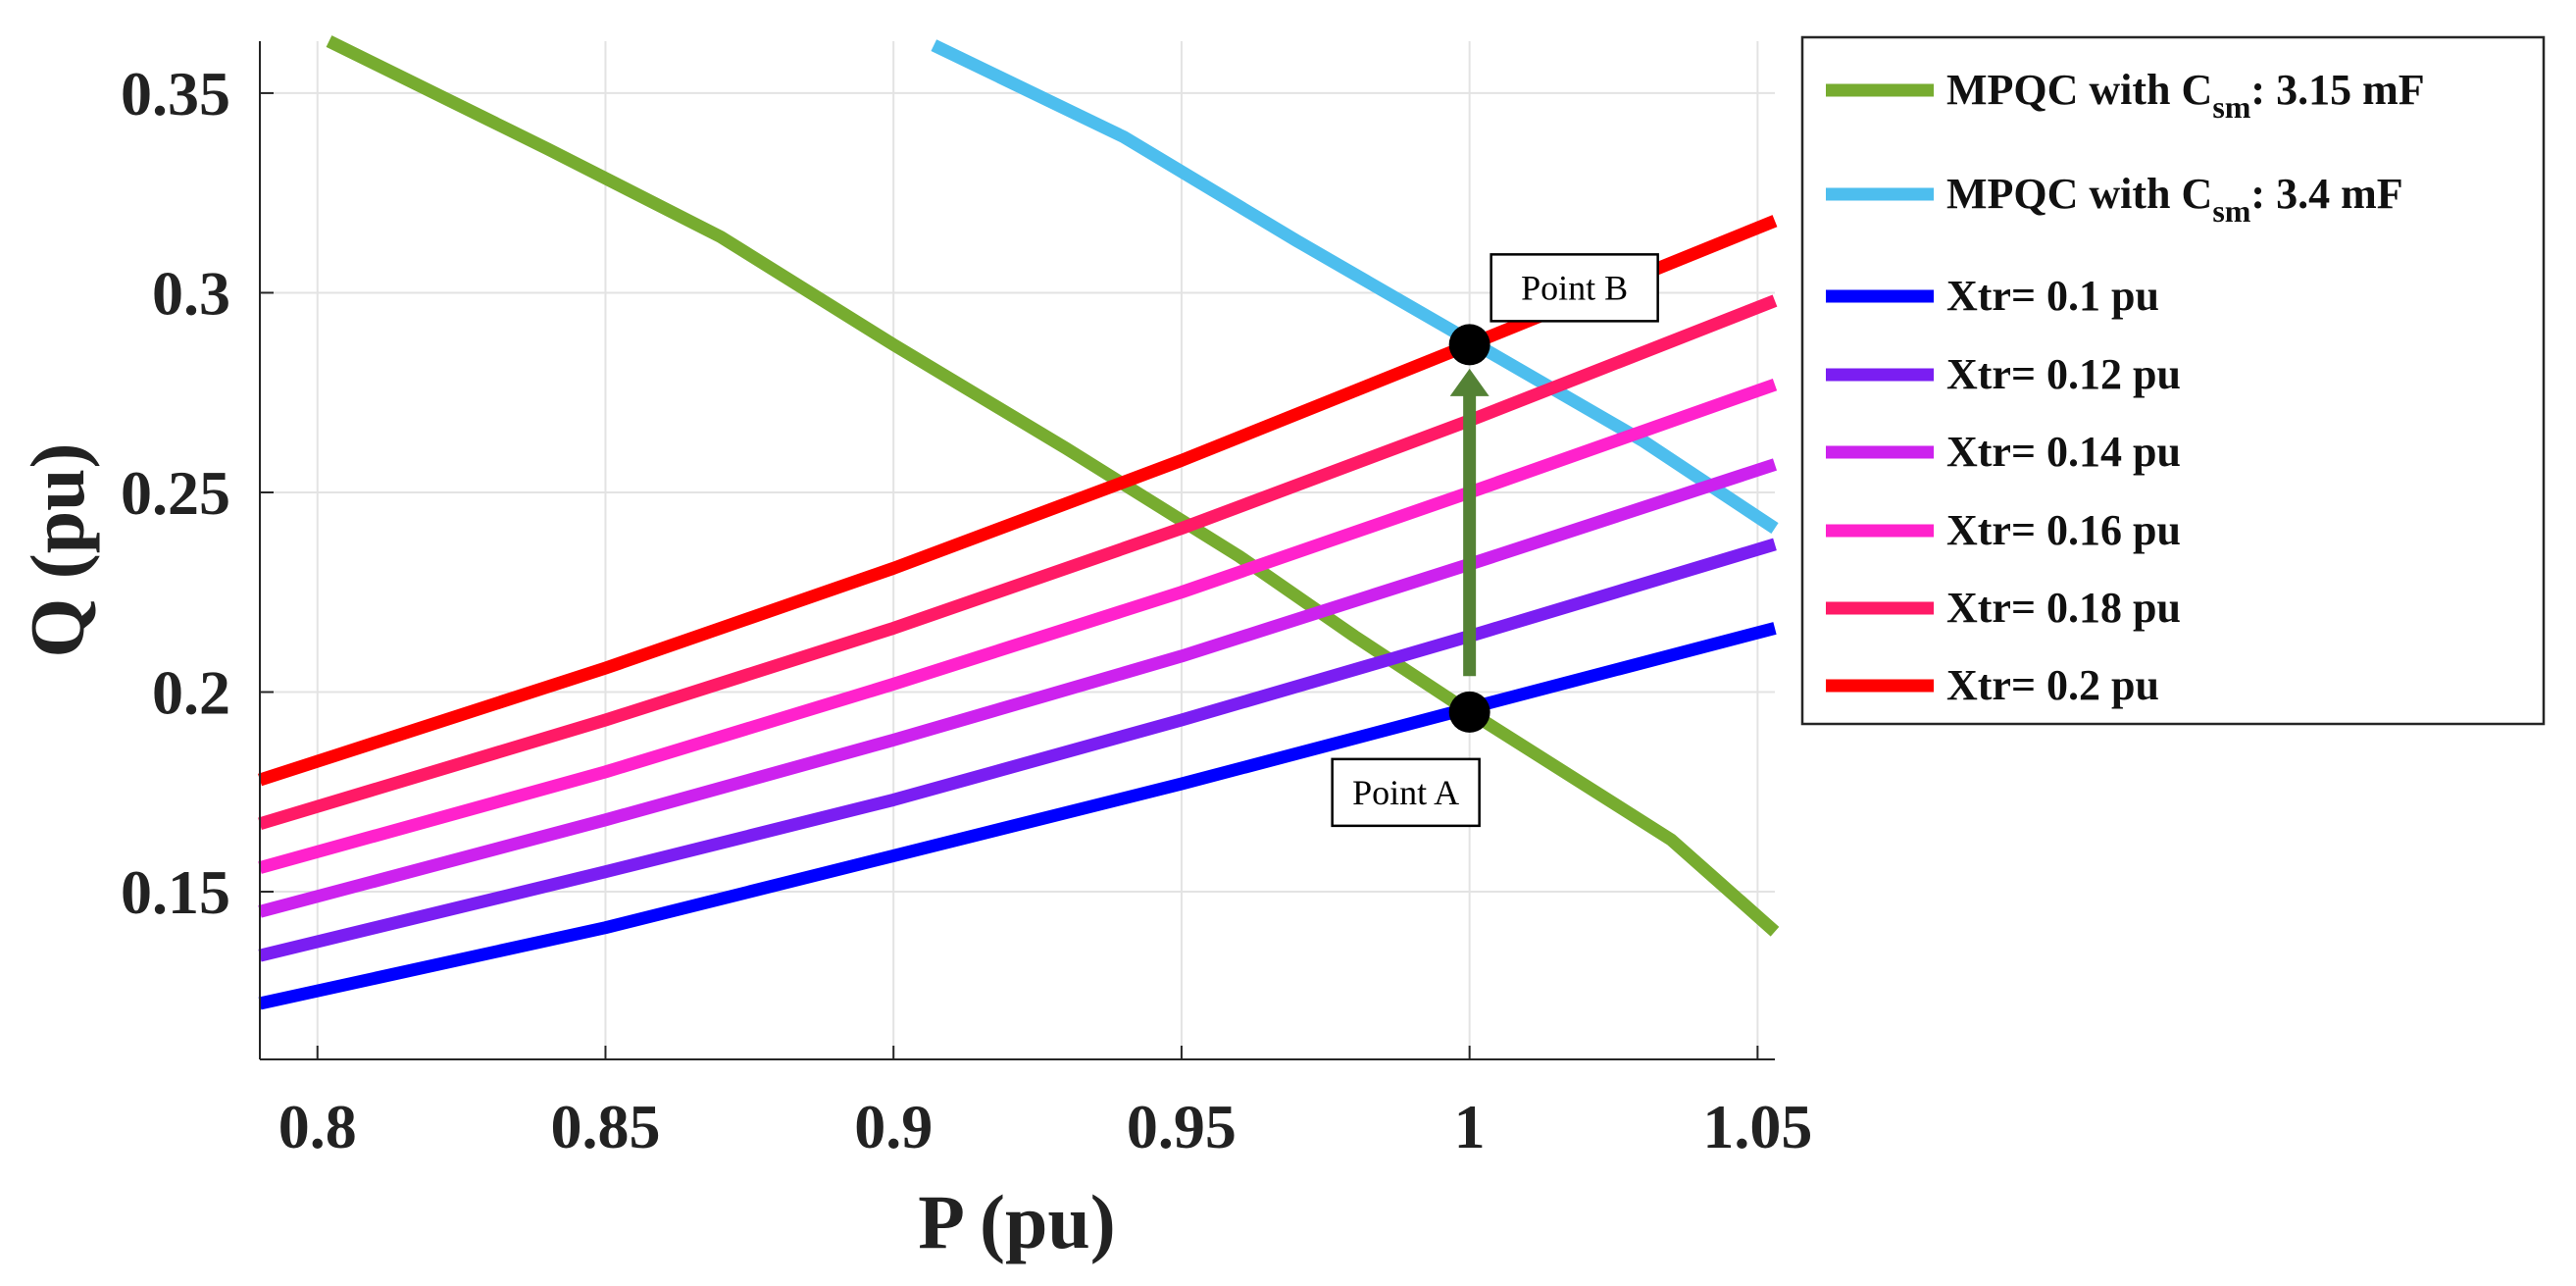  I want to click on annotation-label: Point B, so click(1574, 287).